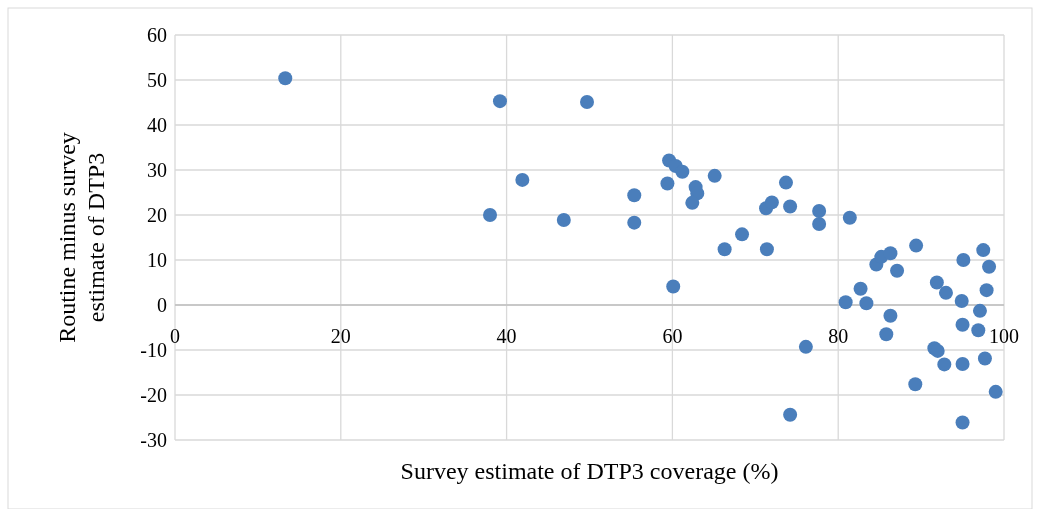 Image resolution: width=1040 pixels, height=509 pixels. What do you see at coordinates (506, 336) in the screenshot?
I see `x-tick-label: 40` at bounding box center [506, 336].